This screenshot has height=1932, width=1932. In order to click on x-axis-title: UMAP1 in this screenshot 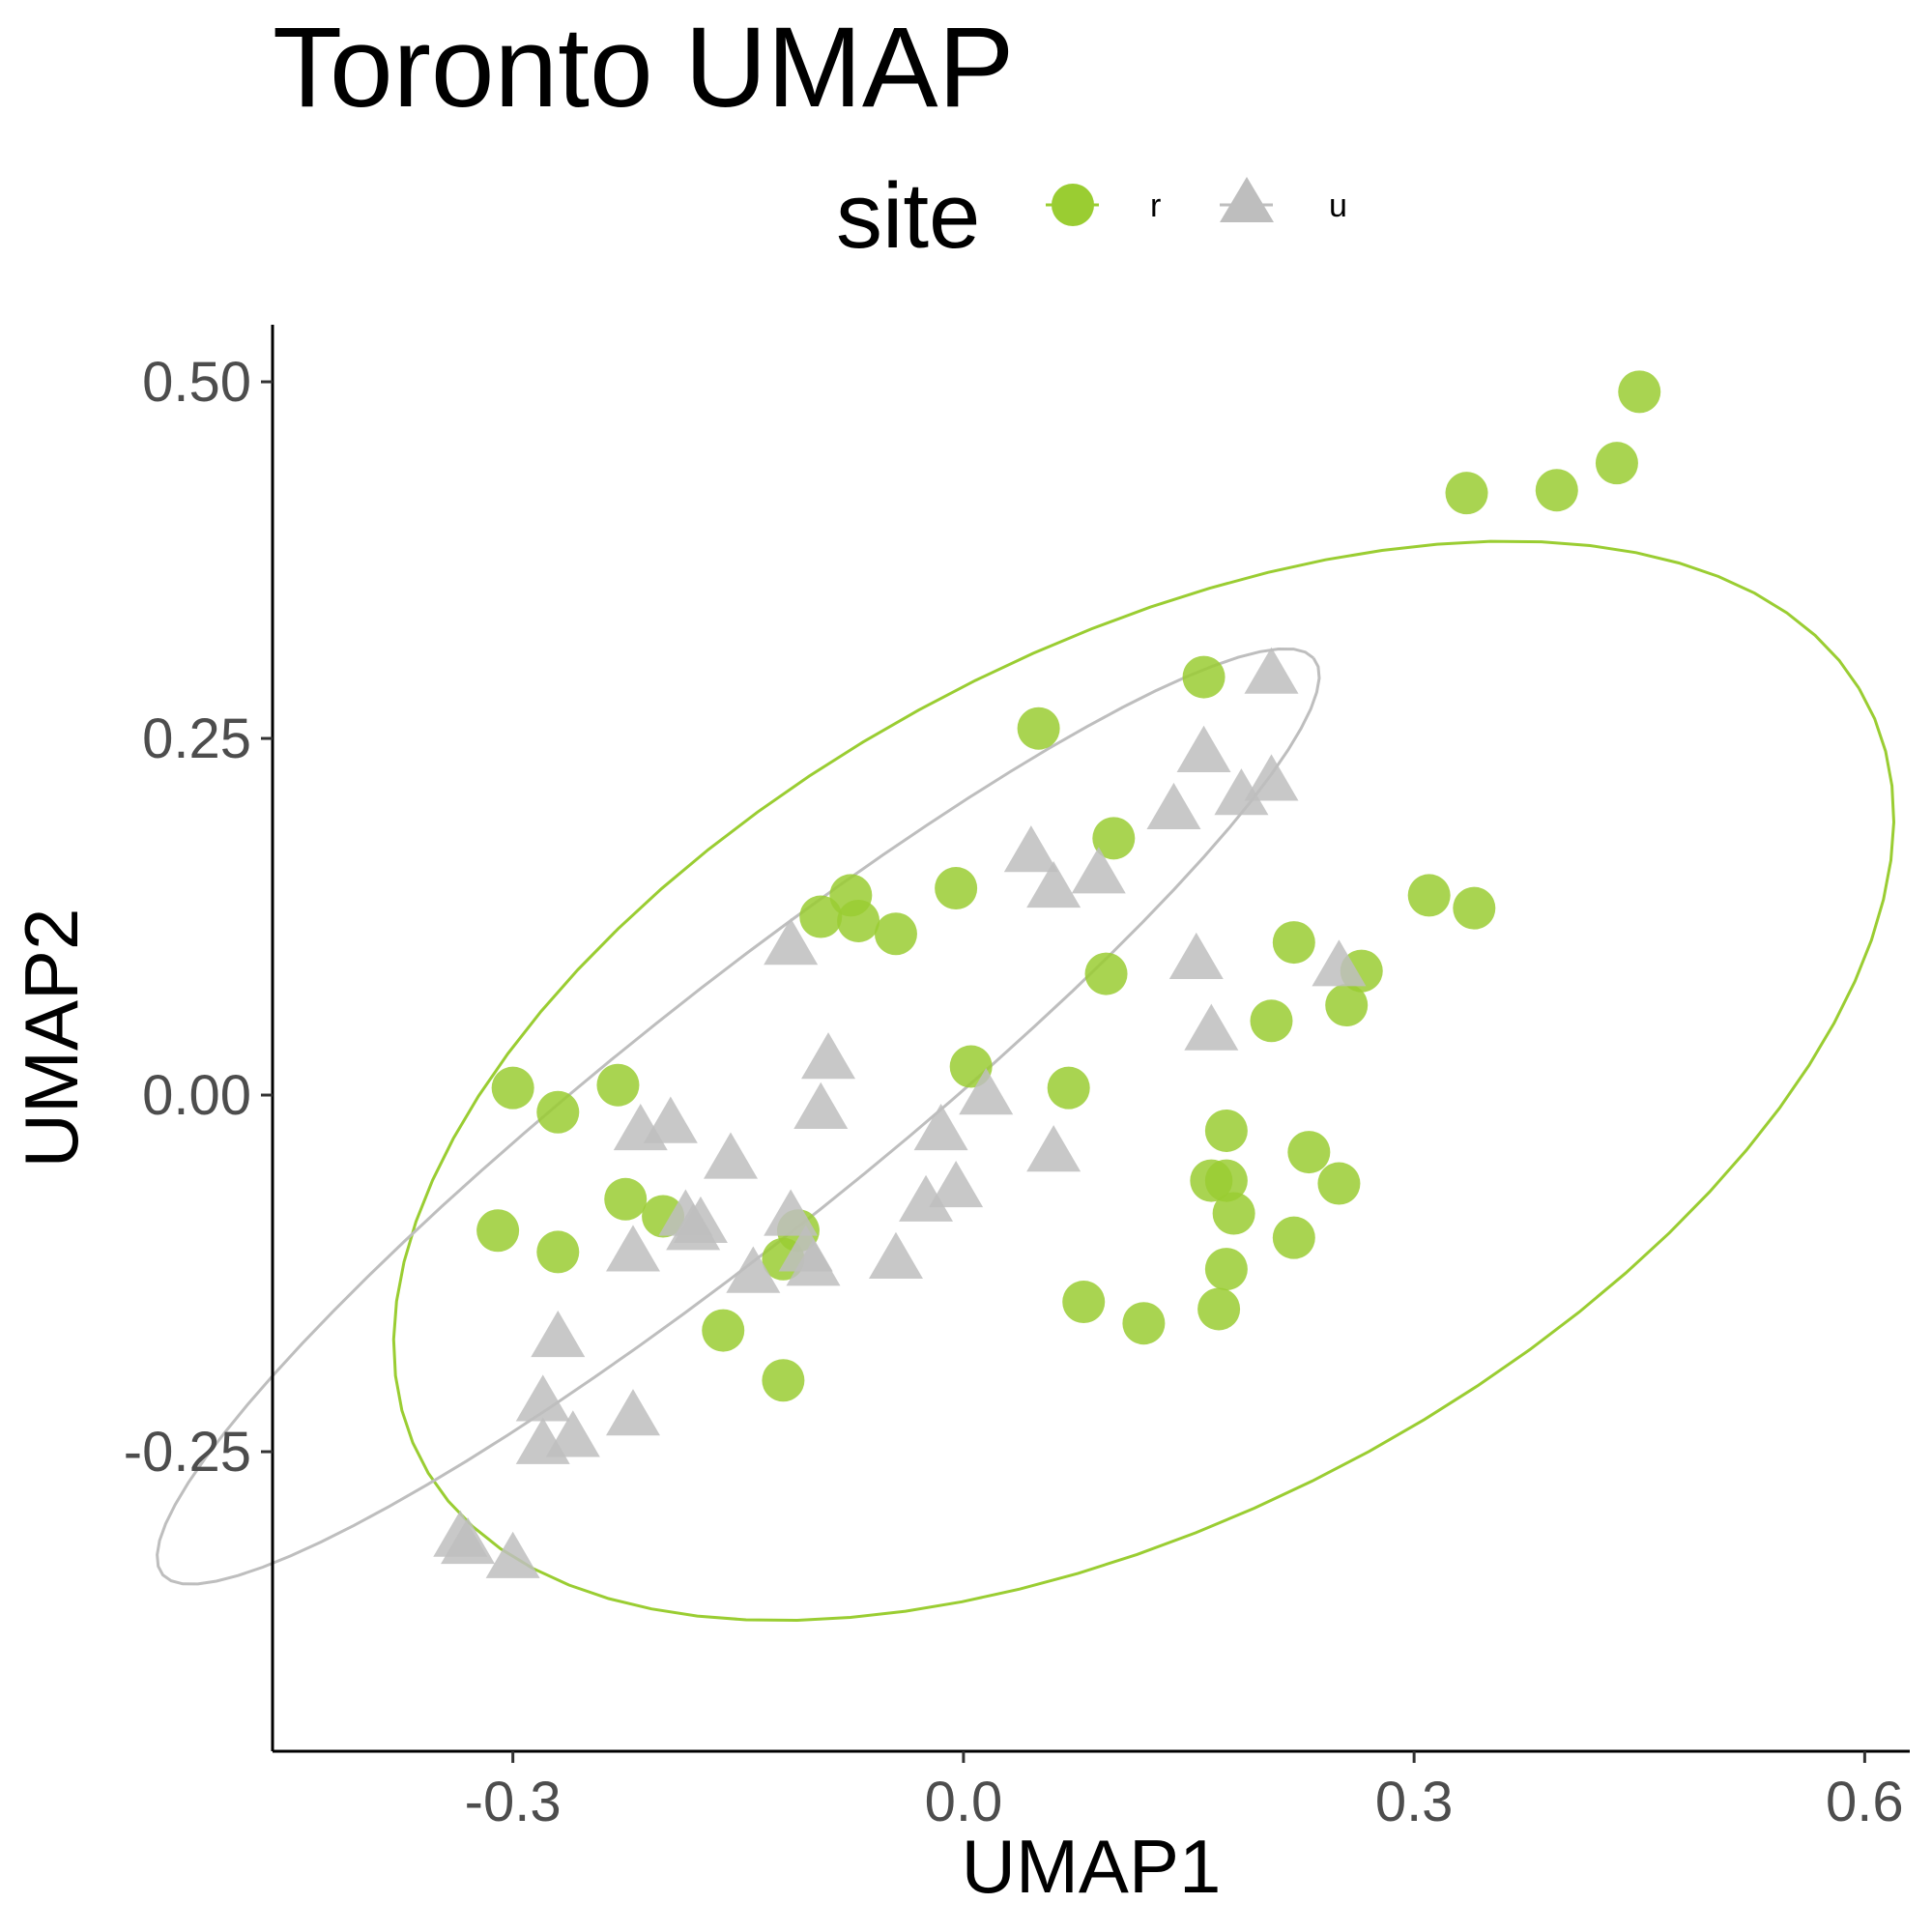, I will do `click(1092, 1866)`.